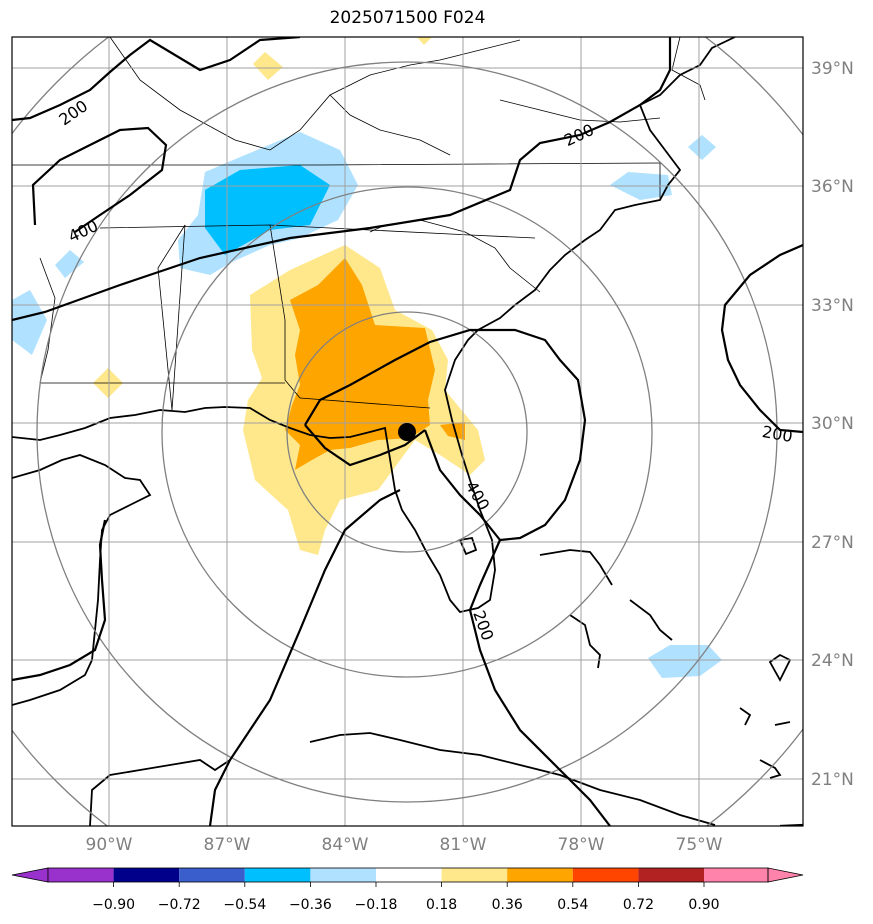 This screenshot has width=873, height=924. What do you see at coordinates (463, 845) in the screenshot?
I see `lon-label: 81°W` at bounding box center [463, 845].